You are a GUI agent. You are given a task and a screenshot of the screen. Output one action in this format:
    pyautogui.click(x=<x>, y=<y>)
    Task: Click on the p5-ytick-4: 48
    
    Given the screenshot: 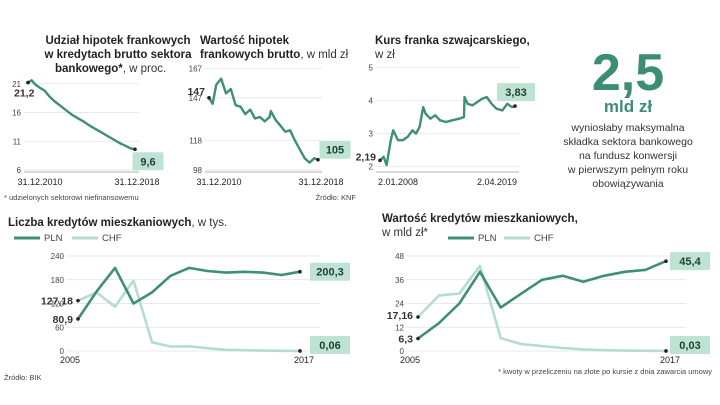 What is the action you would take?
    pyautogui.click(x=399, y=256)
    